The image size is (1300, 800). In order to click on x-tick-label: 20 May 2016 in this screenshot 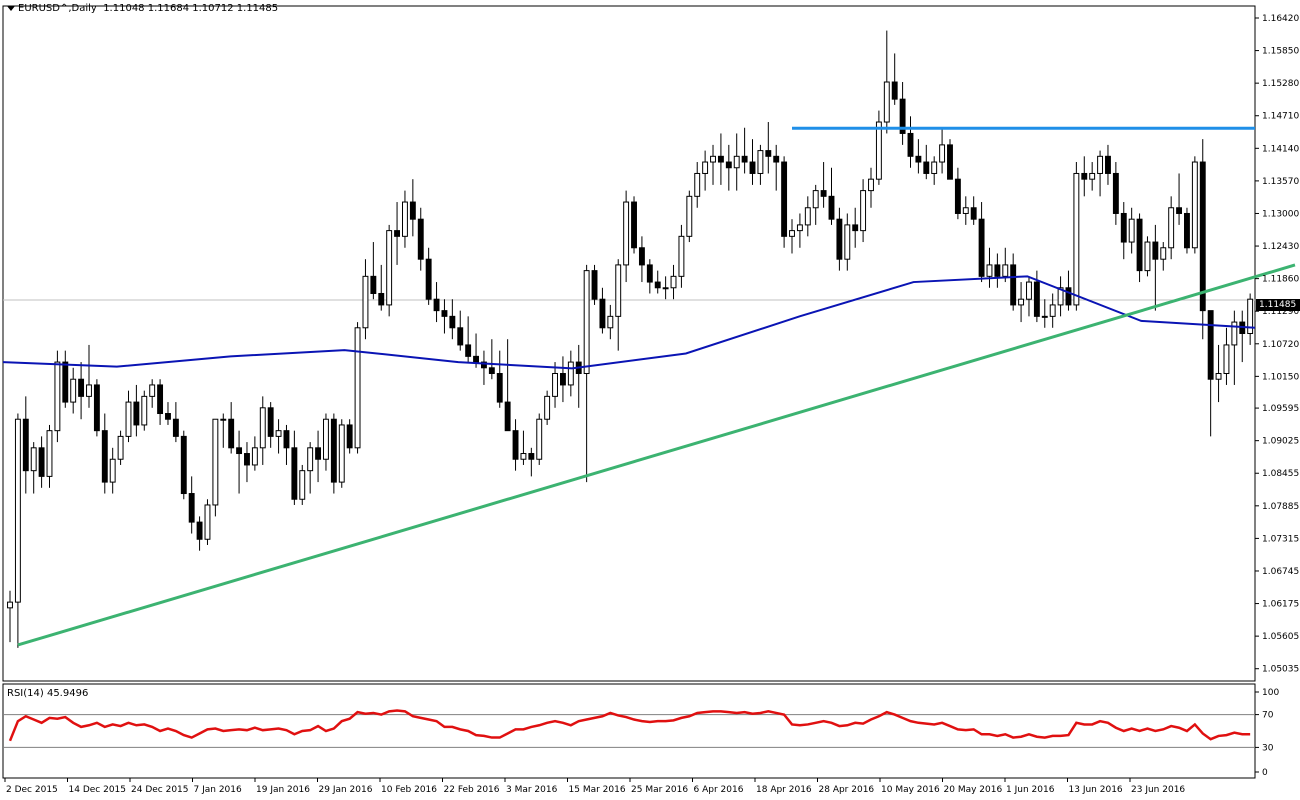, I will do `click(973, 790)`.